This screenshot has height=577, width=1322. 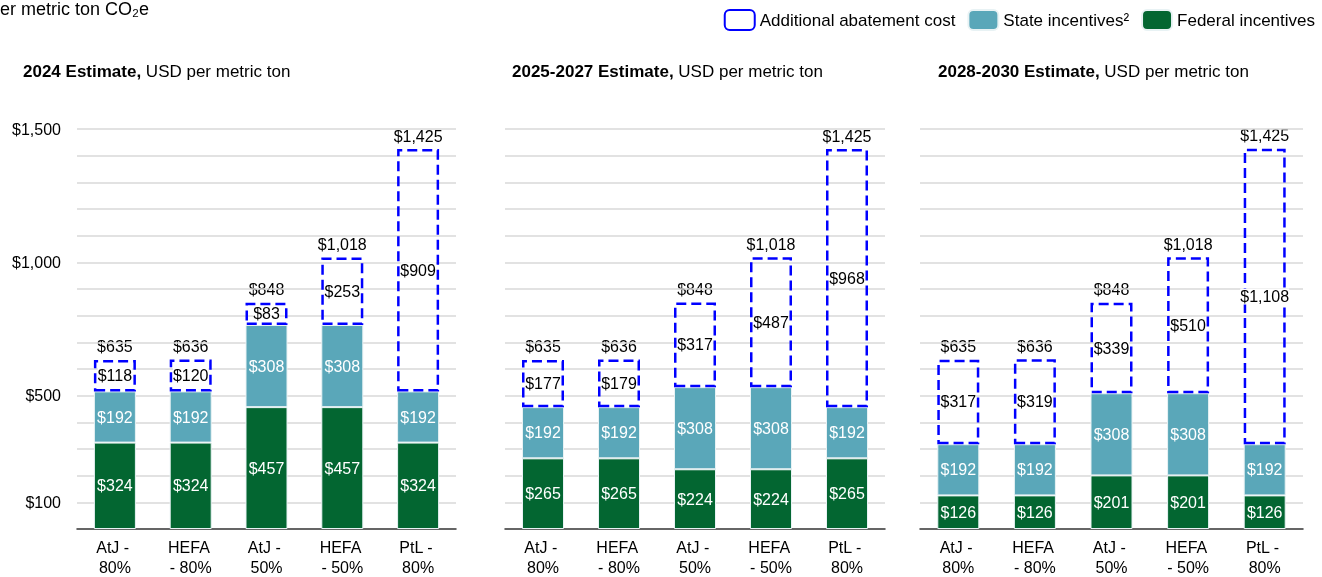 I want to click on data-label: $120, so click(x=190, y=375).